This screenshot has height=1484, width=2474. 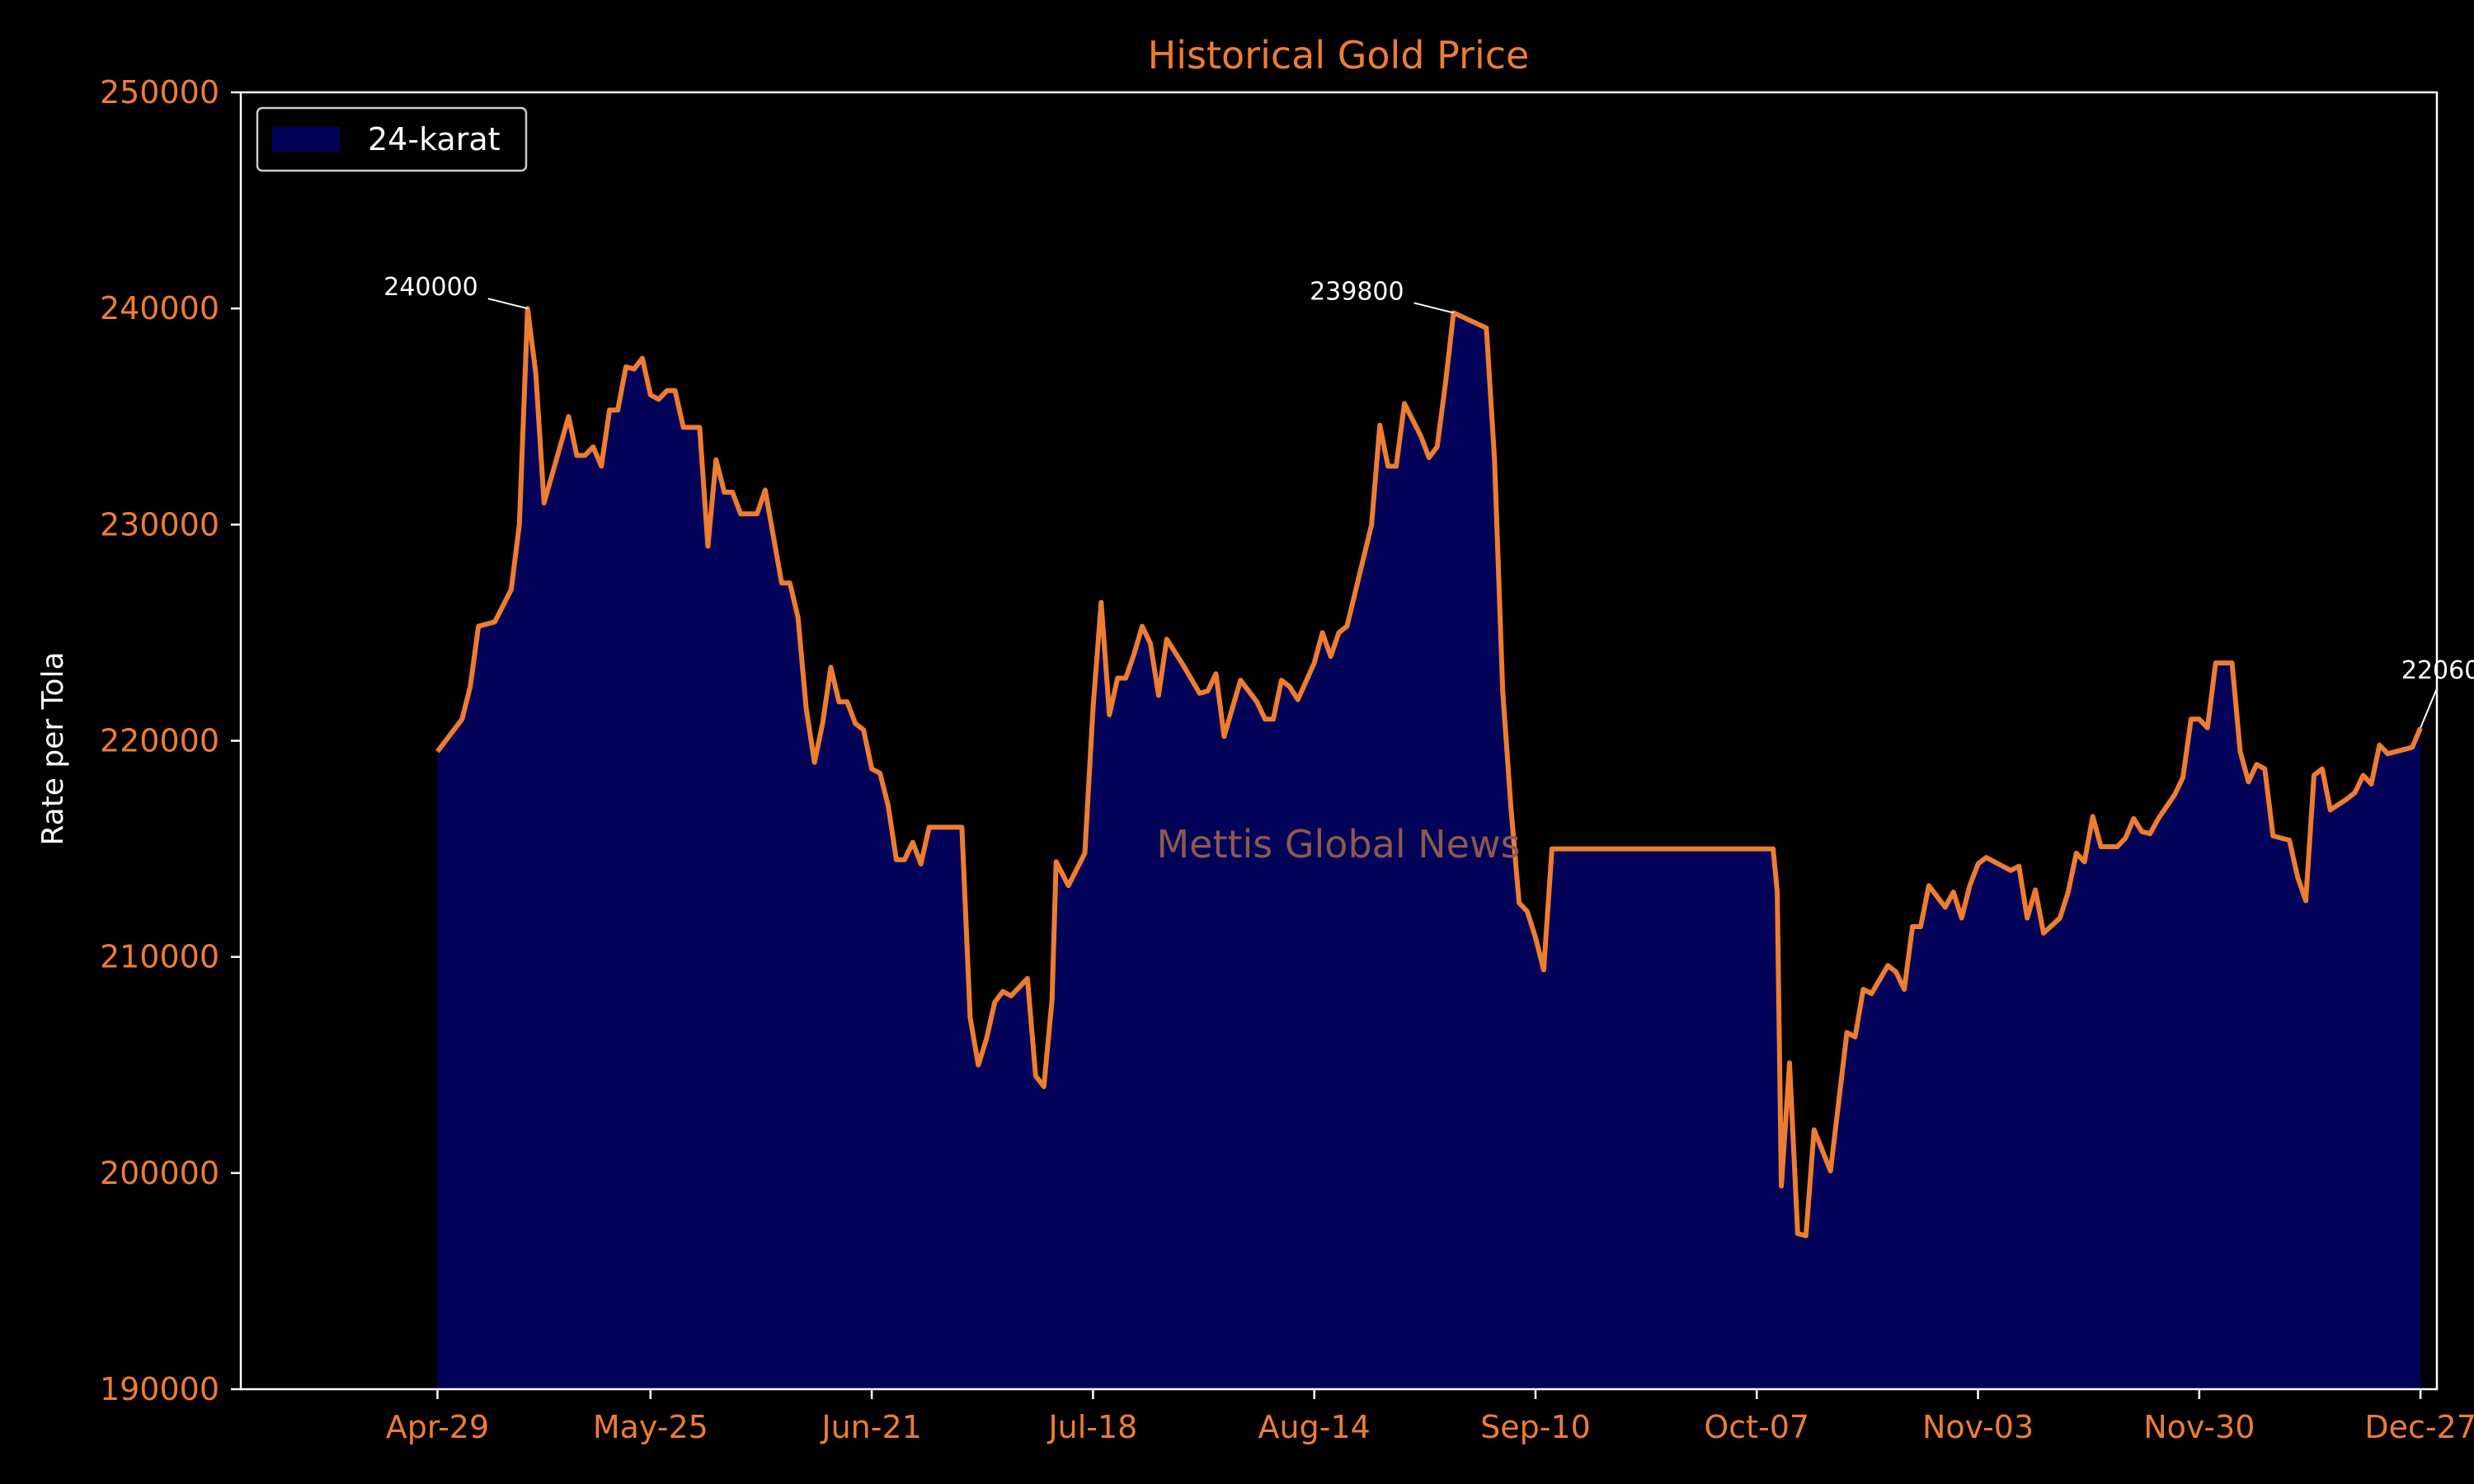 What do you see at coordinates (1535, 1427) in the screenshot?
I see `x-tick-label: Sep-10` at bounding box center [1535, 1427].